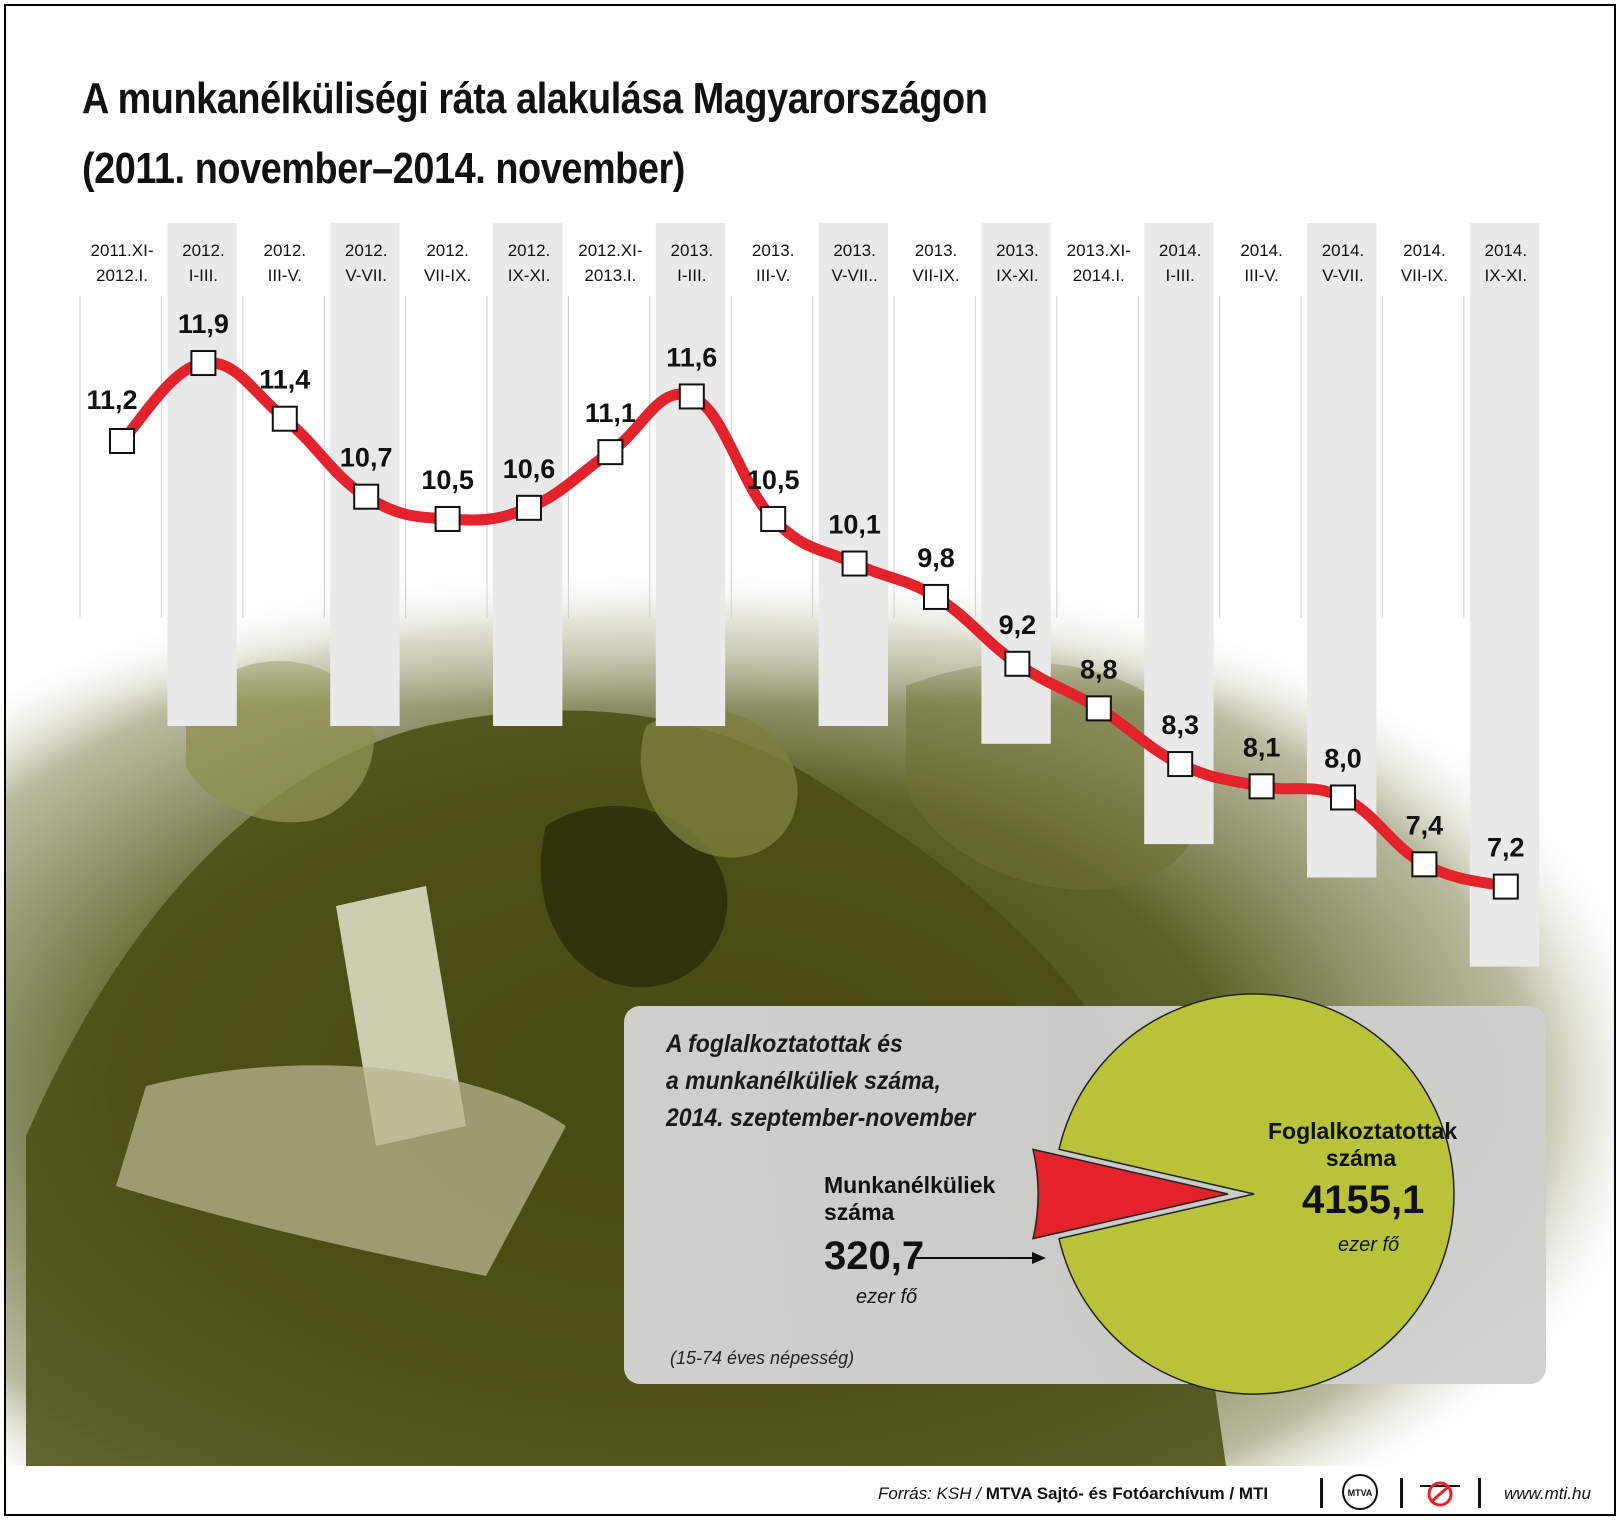  I want to click on category-label: 2013. VII-IX., so click(935, 263).